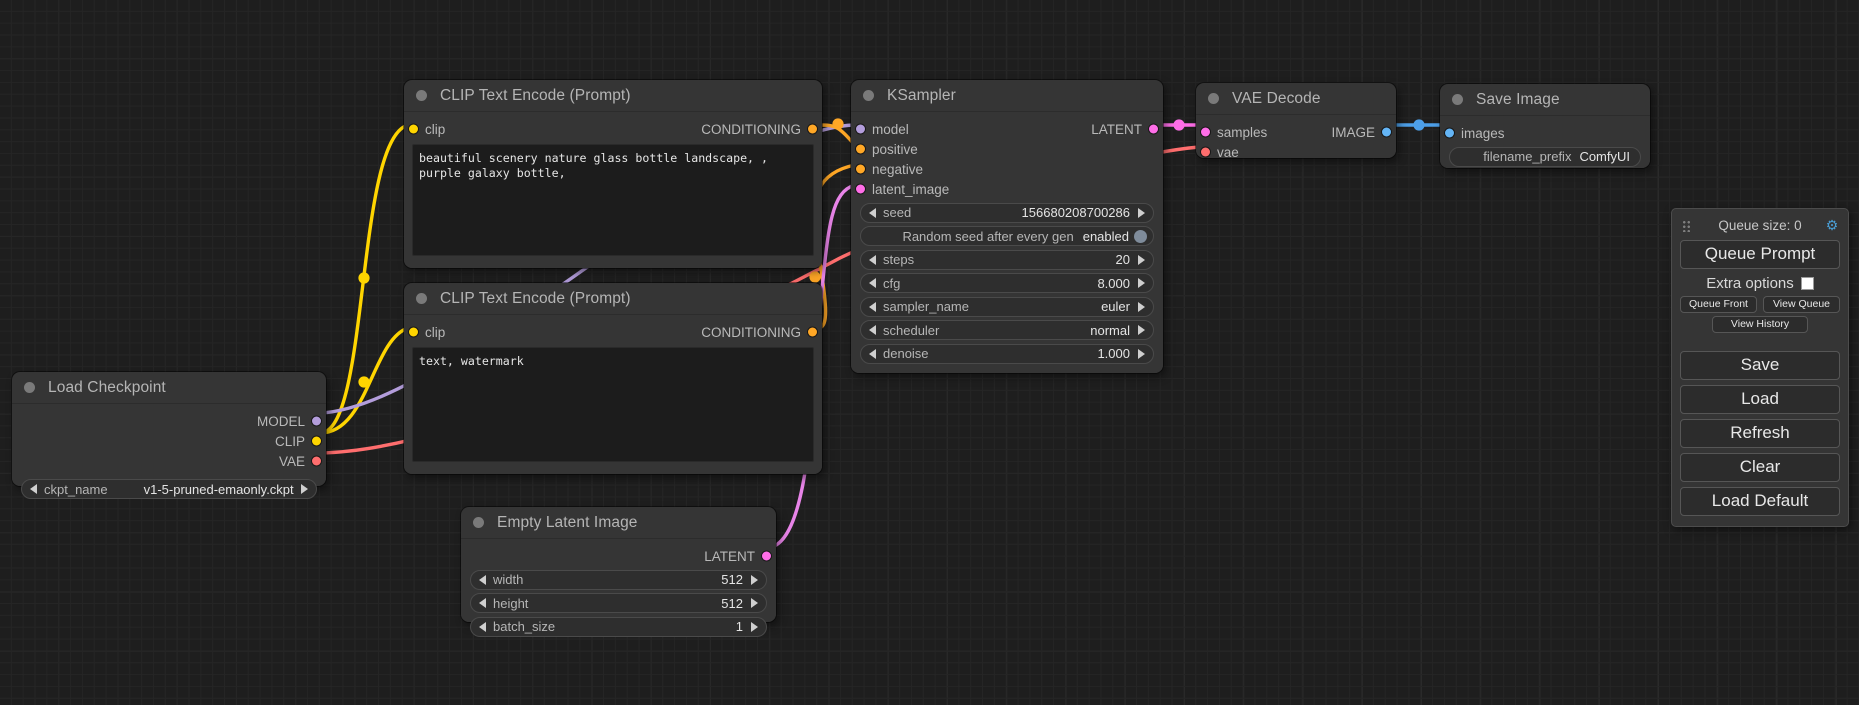 The width and height of the screenshot is (1859, 705). What do you see at coordinates (1179, 125) in the screenshot?
I see `wire-dot-latent-out` at bounding box center [1179, 125].